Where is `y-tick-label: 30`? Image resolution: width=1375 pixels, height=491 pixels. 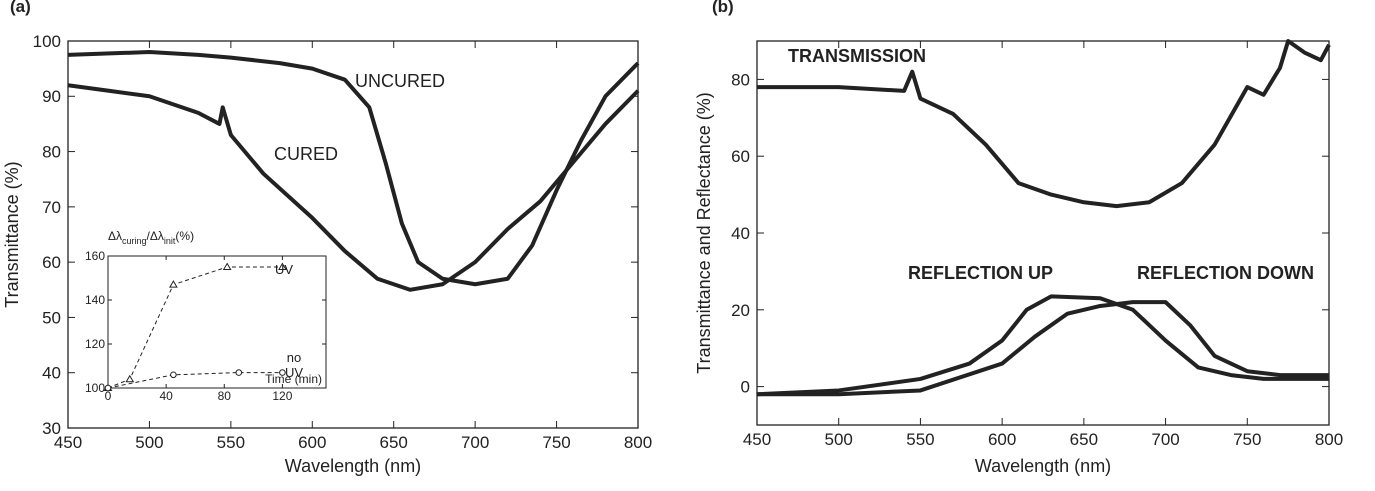
y-tick-label: 30 is located at coordinates (51, 428).